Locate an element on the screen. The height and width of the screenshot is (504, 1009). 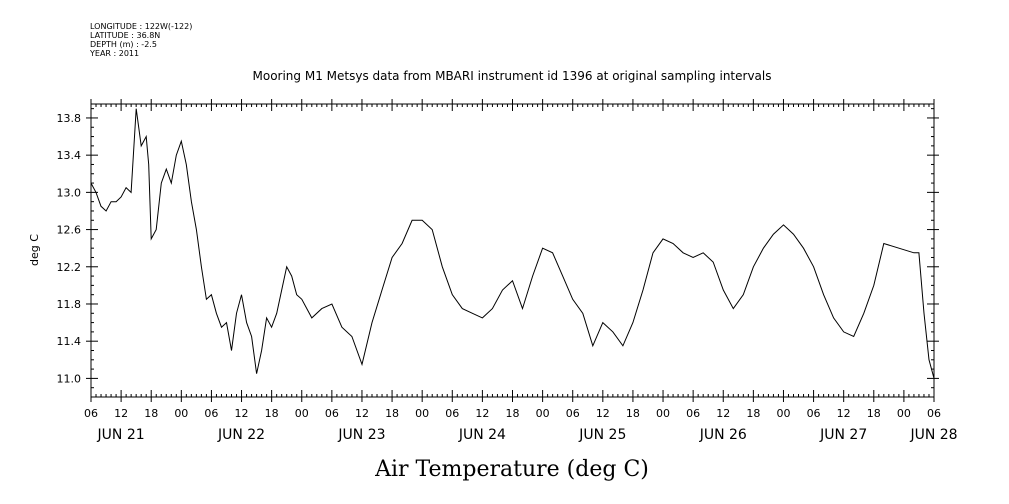
year-text: YEAR : 2011 is located at coordinates (115, 53).